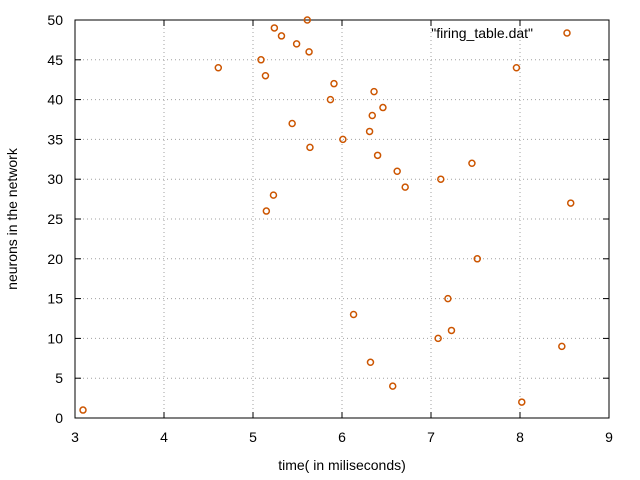 This screenshot has height=480, width=640. Describe the element at coordinates (12, 218) in the screenshot. I see `y-axis-label: neurons in the network` at that location.